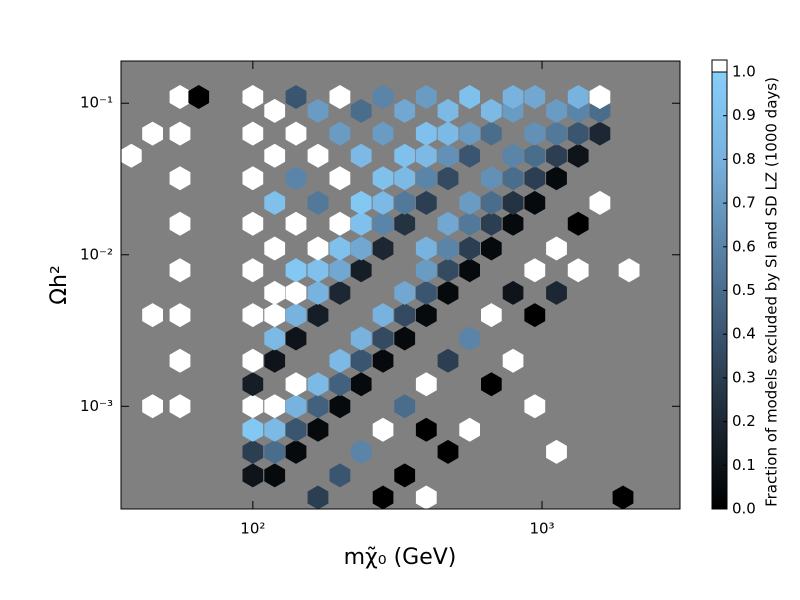  Describe the element at coordinates (744, 334) in the screenshot. I see `colorbar-tick-label: 0.4` at that location.